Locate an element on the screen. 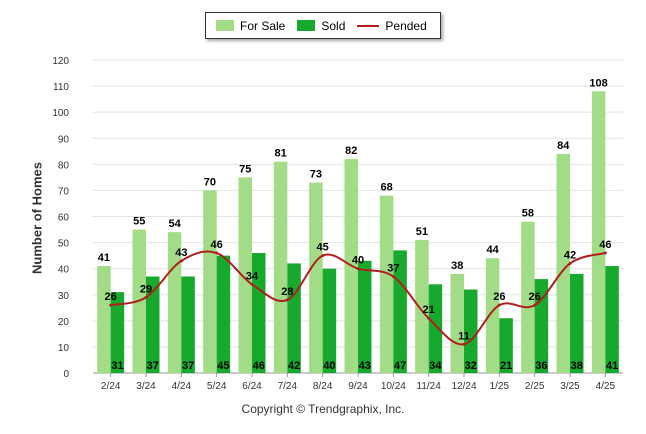  x-tick-label: 5/24 is located at coordinates (217, 386).